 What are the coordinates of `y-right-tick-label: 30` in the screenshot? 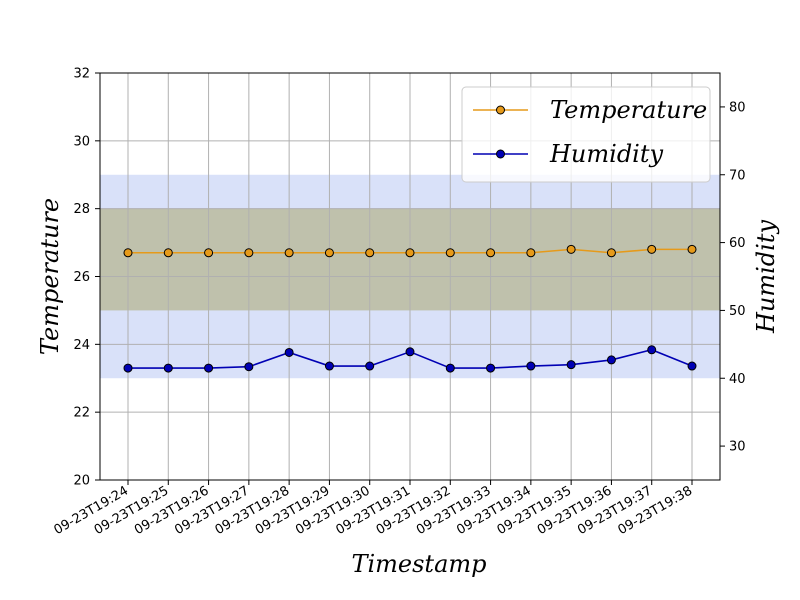 It's located at (737, 447).